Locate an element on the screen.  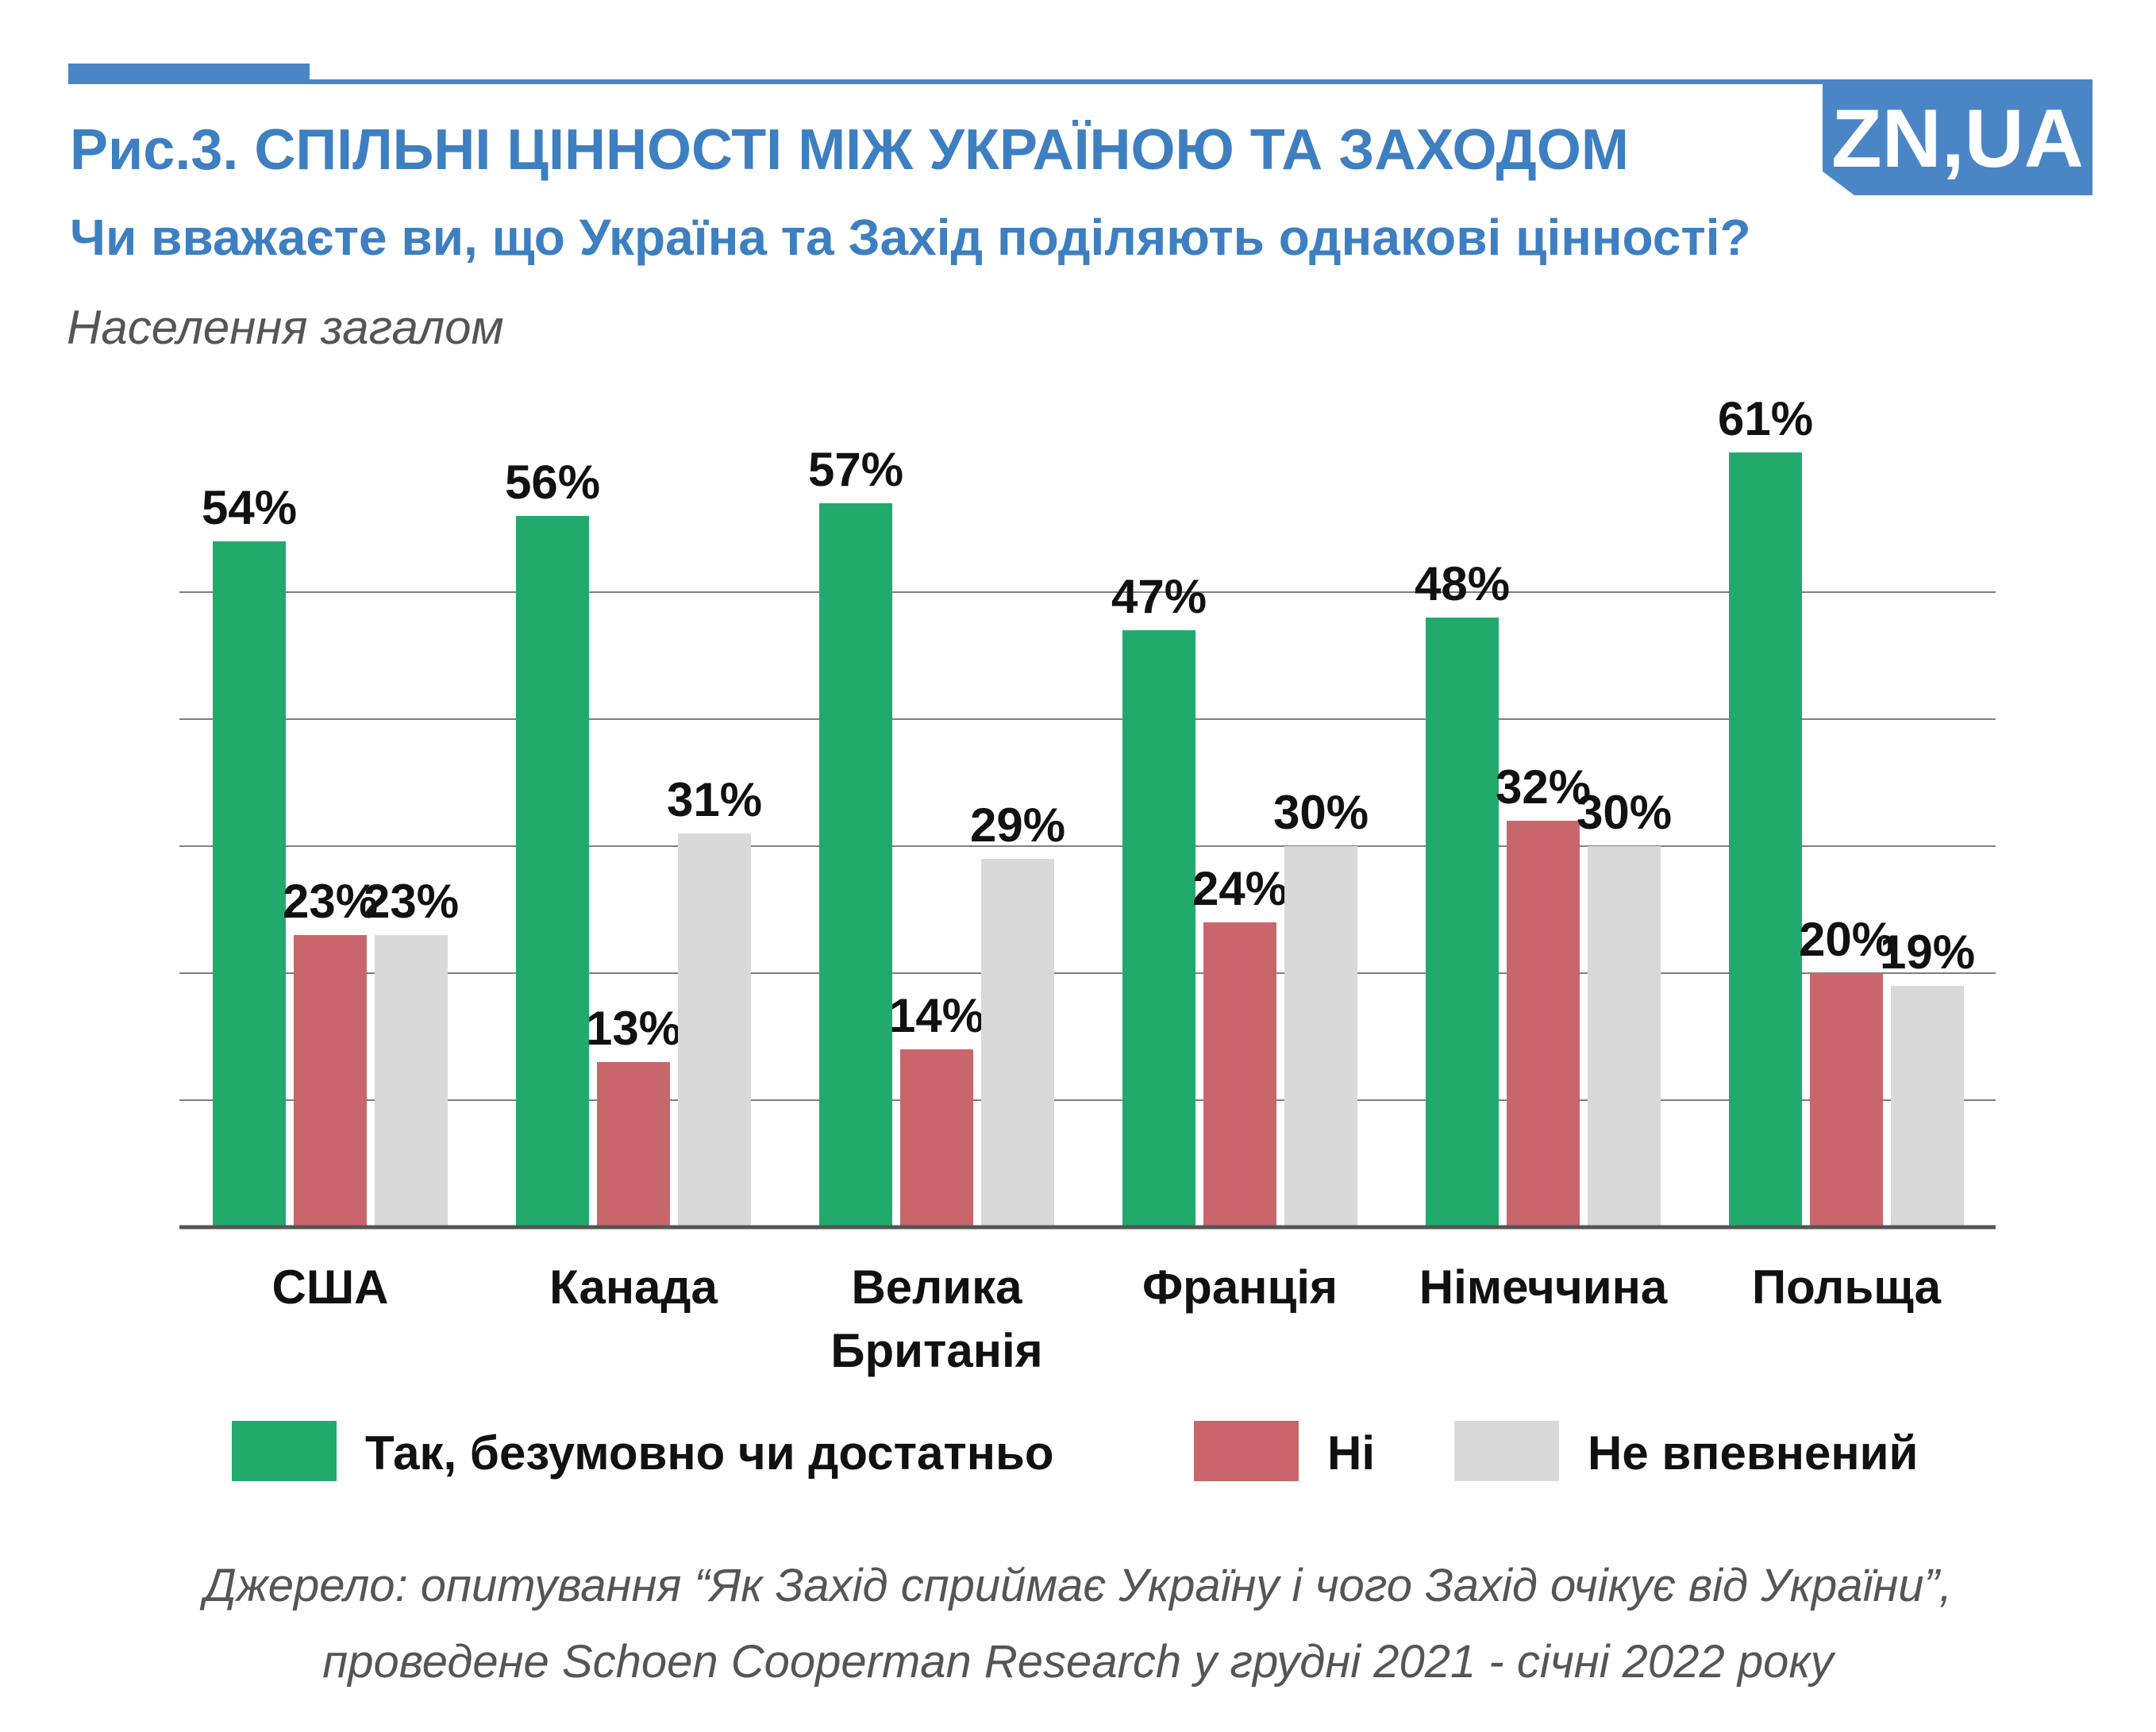
legend-label-no: Ні is located at coordinates (1351, 1453).